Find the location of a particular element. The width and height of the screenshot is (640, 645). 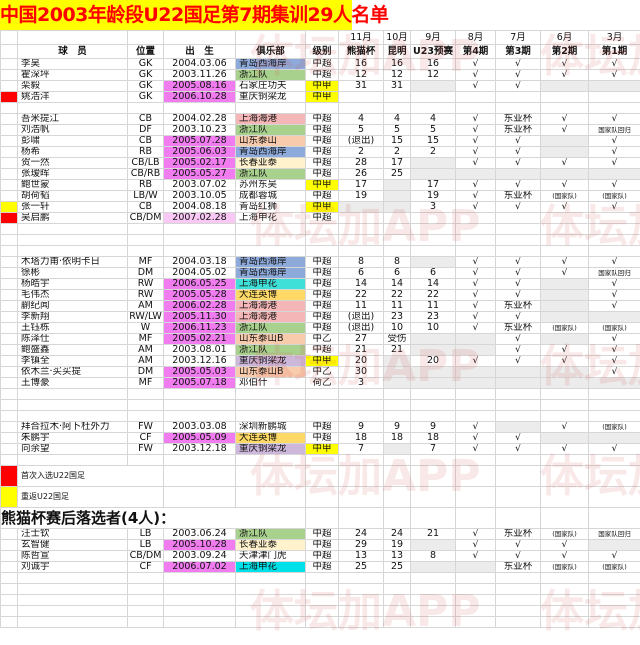

player-name: 木塔力甫·依明卡日 is located at coordinates (72, 262).